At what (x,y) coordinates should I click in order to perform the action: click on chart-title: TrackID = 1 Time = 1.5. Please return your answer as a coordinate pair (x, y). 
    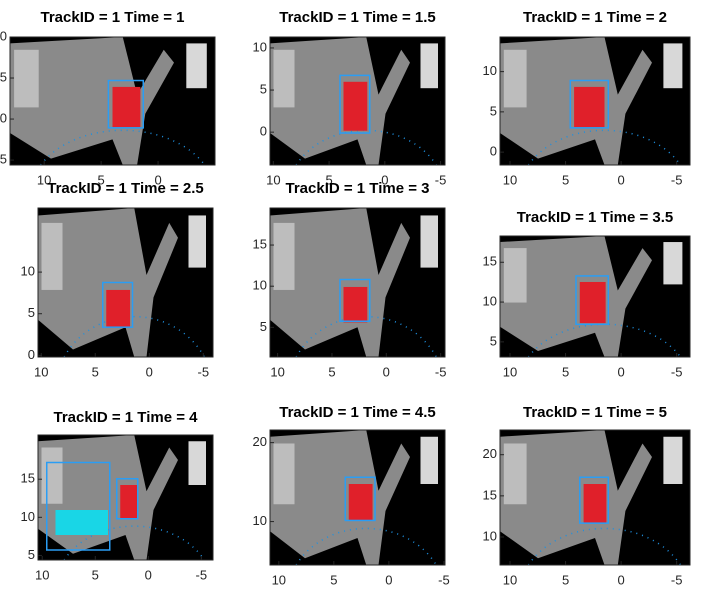
    Looking at the image, I should click on (357, 17).